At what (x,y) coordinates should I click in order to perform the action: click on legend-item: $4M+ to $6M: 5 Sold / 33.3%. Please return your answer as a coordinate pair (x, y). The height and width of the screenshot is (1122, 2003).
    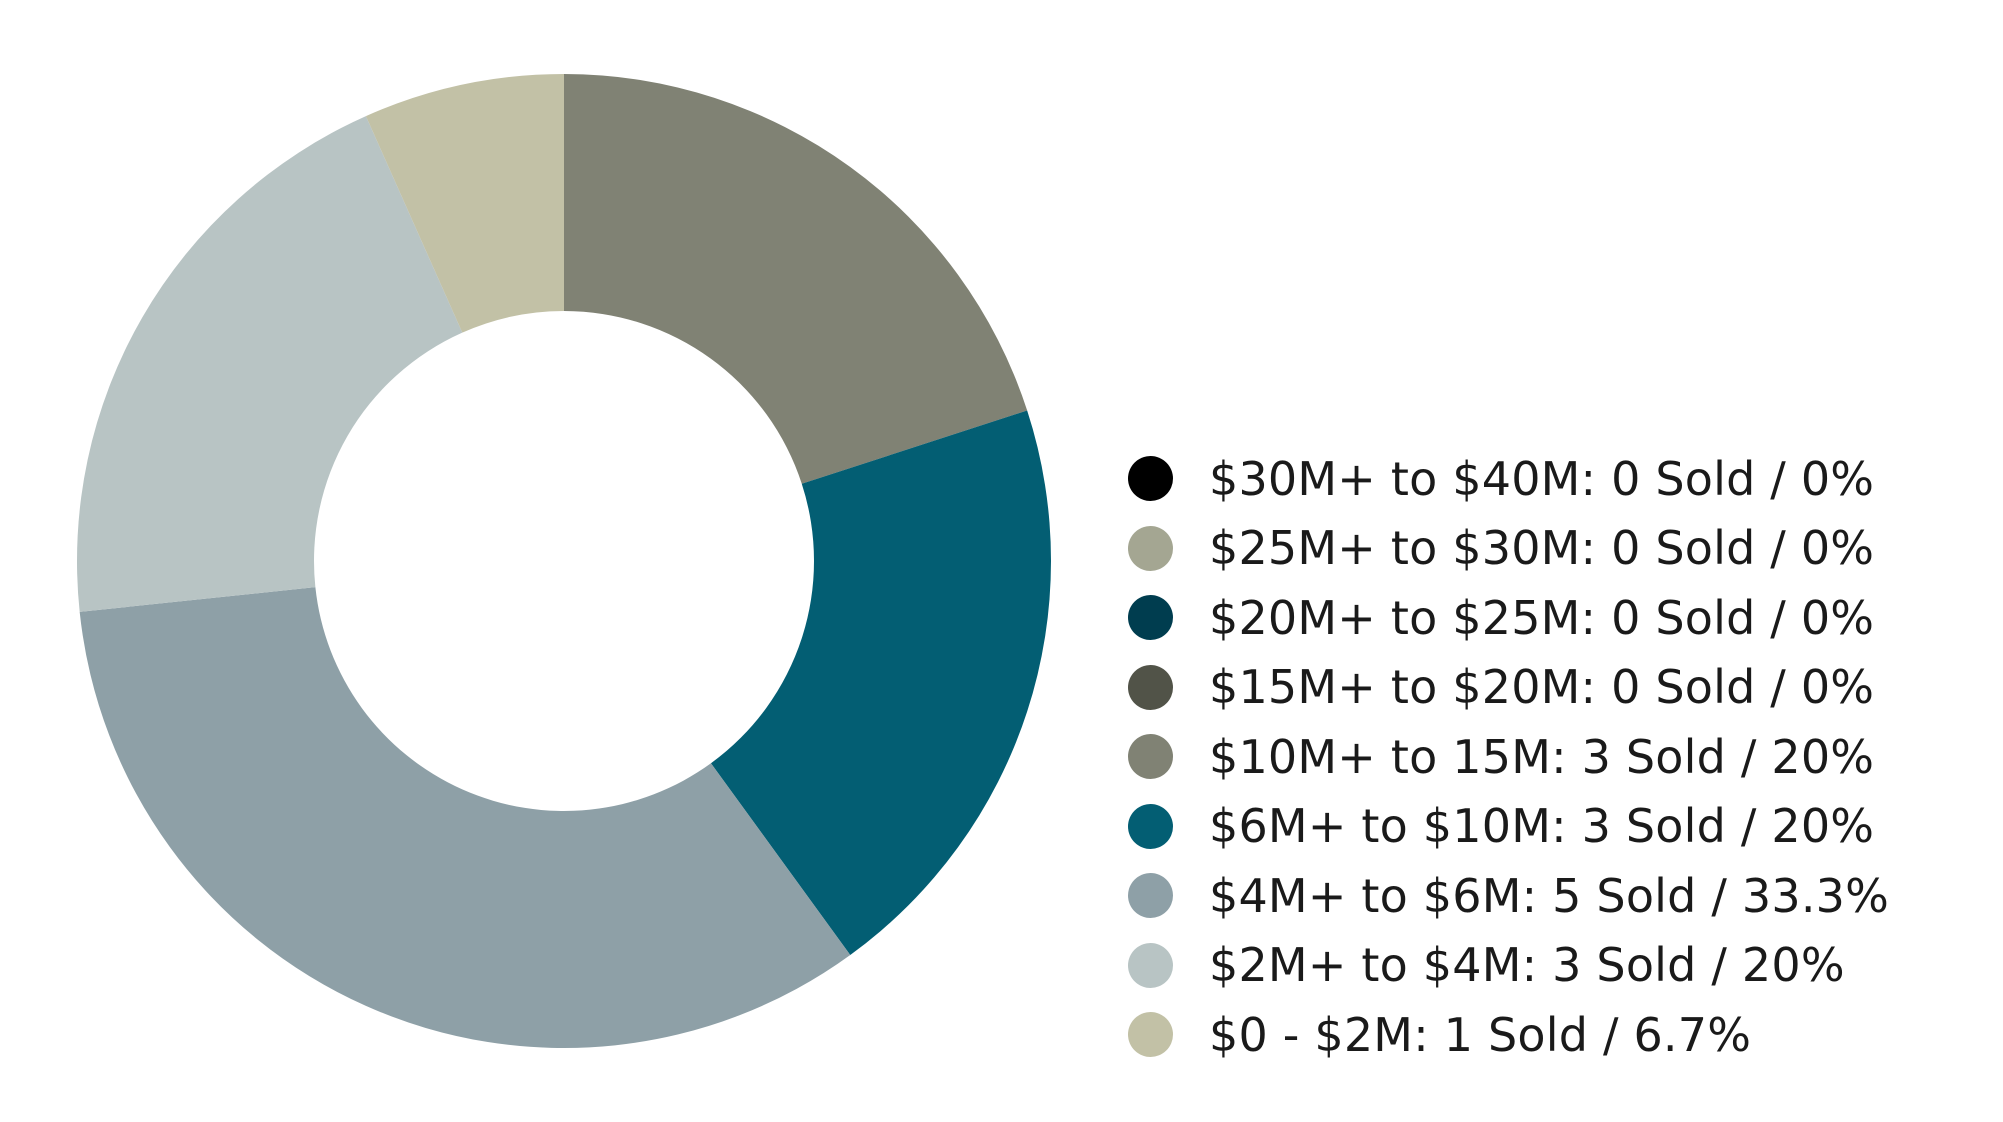
    Looking at the image, I should click on (1558, 896).